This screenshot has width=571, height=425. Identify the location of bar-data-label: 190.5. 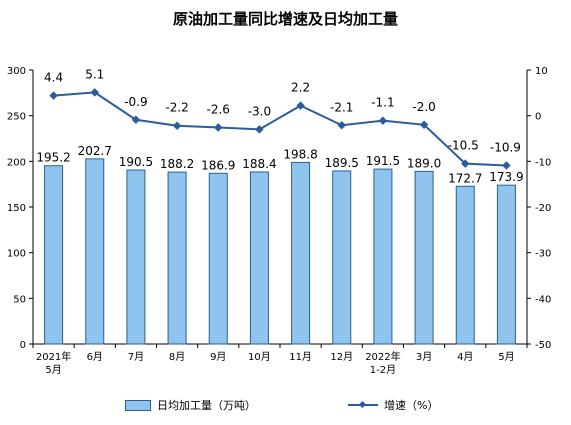
(136, 162).